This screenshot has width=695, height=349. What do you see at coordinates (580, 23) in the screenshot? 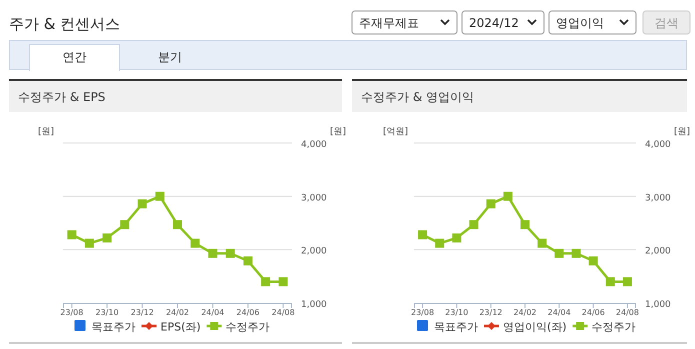
I see `text: 영업이익` at bounding box center [580, 23].